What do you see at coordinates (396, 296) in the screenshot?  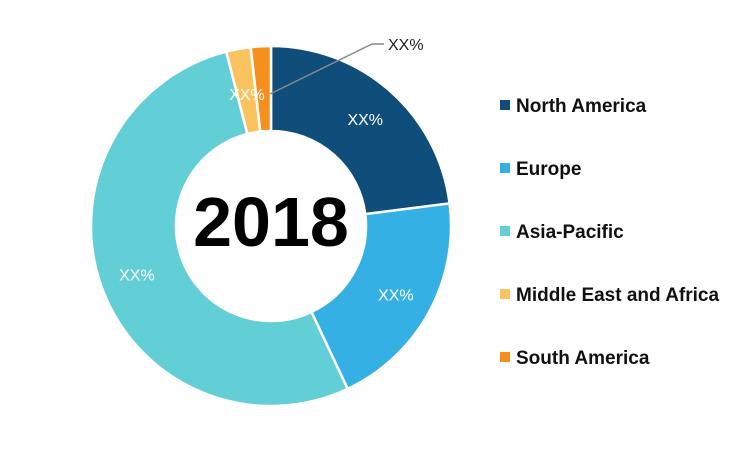 I see `slice-label-europe: XX%` at bounding box center [396, 296].